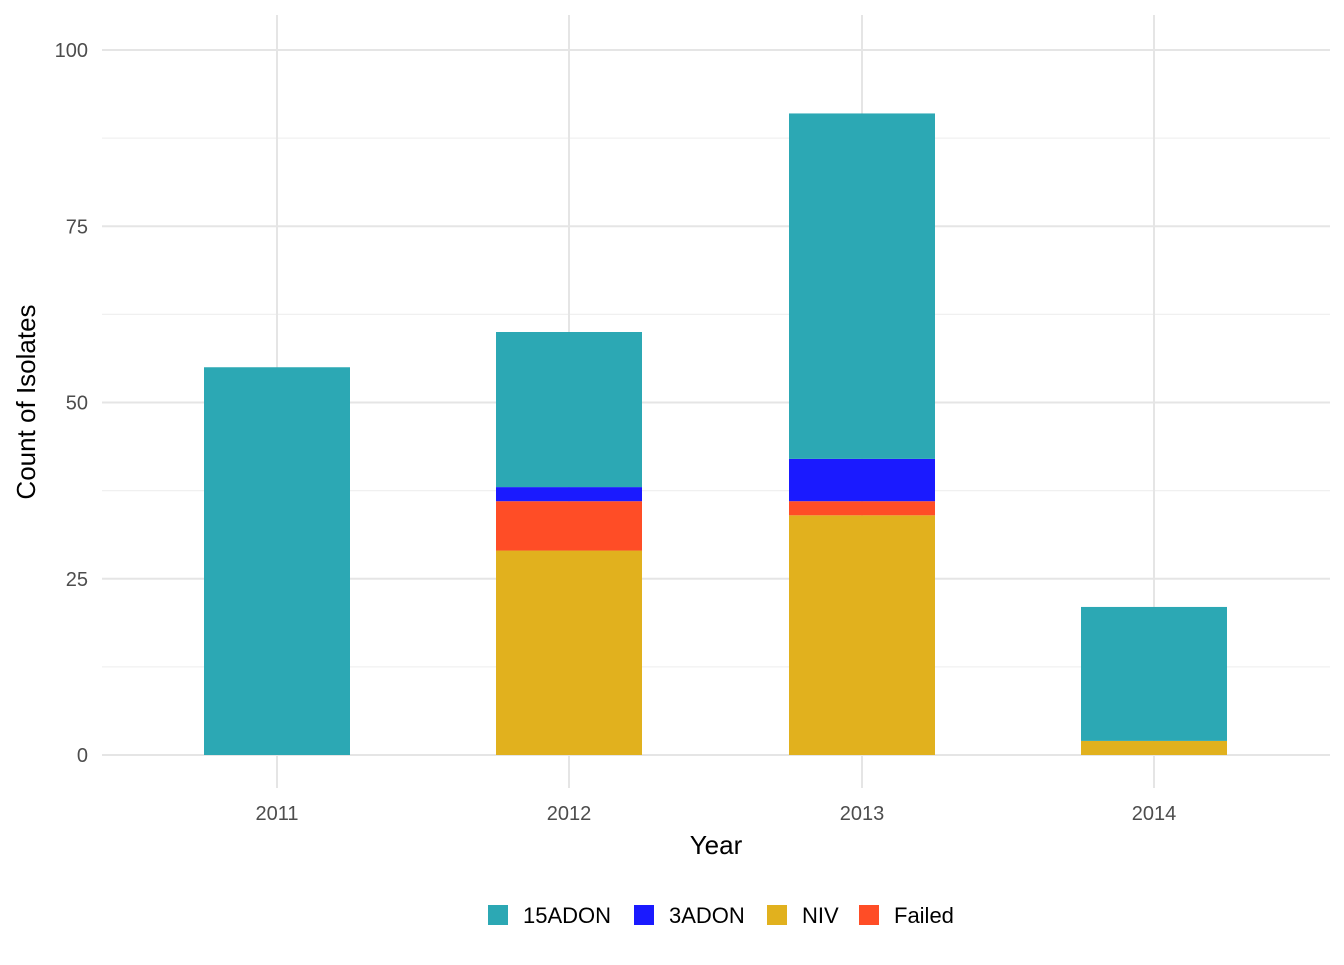 The width and height of the screenshot is (1344, 965). What do you see at coordinates (862, 508) in the screenshot?
I see `bar-failed-2013` at bounding box center [862, 508].